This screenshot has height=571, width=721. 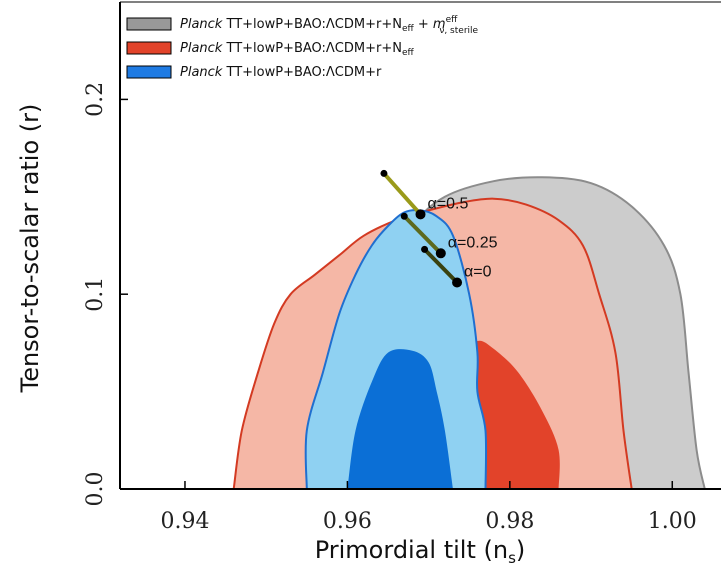 What do you see at coordinates (30, 249) in the screenshot?
I see `y-axis-label: Tensor-to-scalar ratio (r)` at bounding box center [30, 249].